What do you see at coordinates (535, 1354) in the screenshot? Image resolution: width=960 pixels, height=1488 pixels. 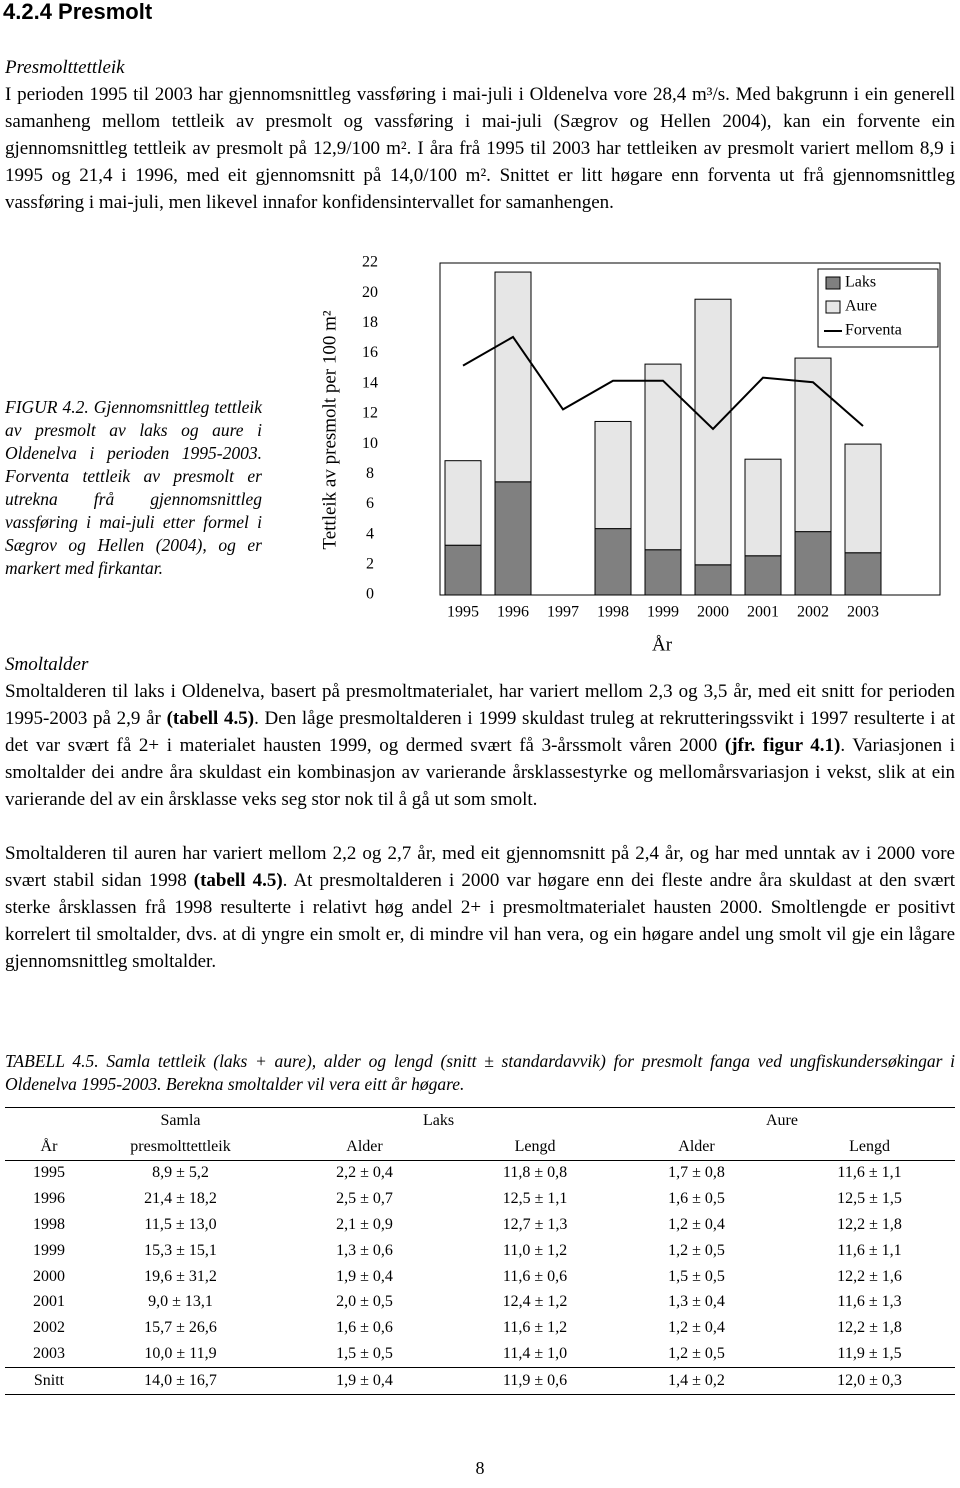 I see `cell: 11,4 ± 1,0` at bounding box center [535, 1354].